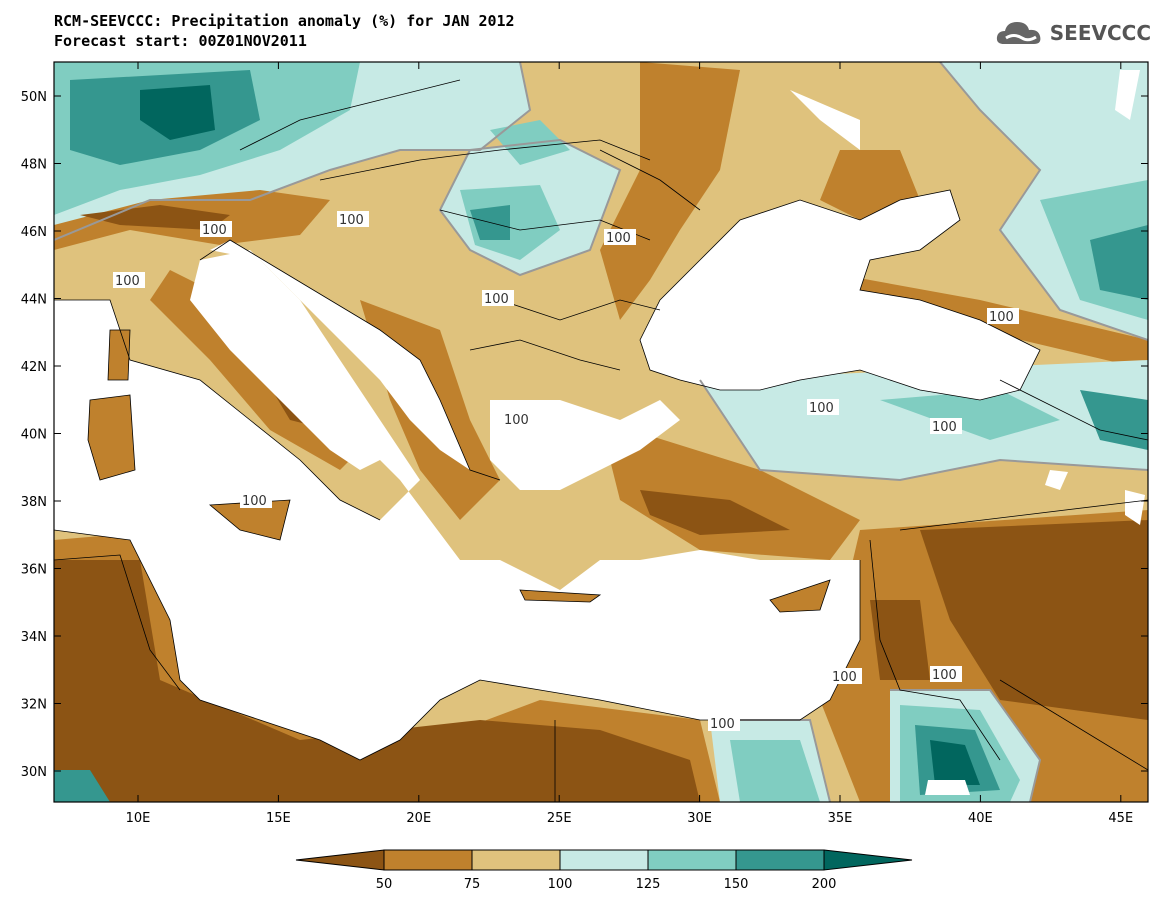  What do you see at coordinates (1120, 818) in the screenshot?
I see `lon-label: 45E` at bounding box center [1120, 818].